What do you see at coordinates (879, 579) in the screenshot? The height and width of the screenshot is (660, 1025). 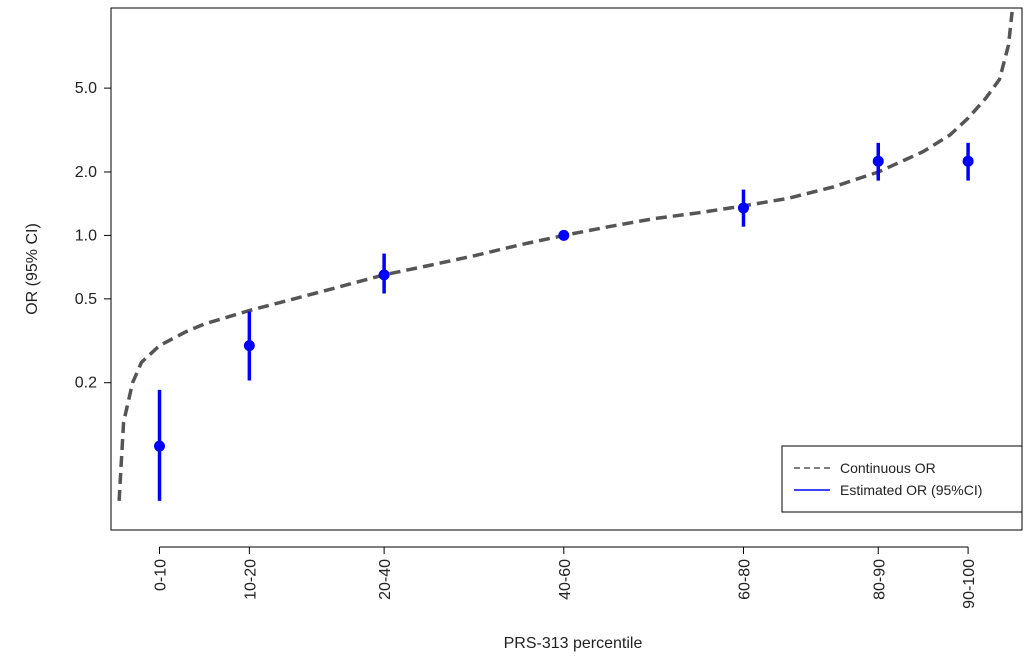 I see `x-tick-label: 80-90` at bounding box center [879, 579].